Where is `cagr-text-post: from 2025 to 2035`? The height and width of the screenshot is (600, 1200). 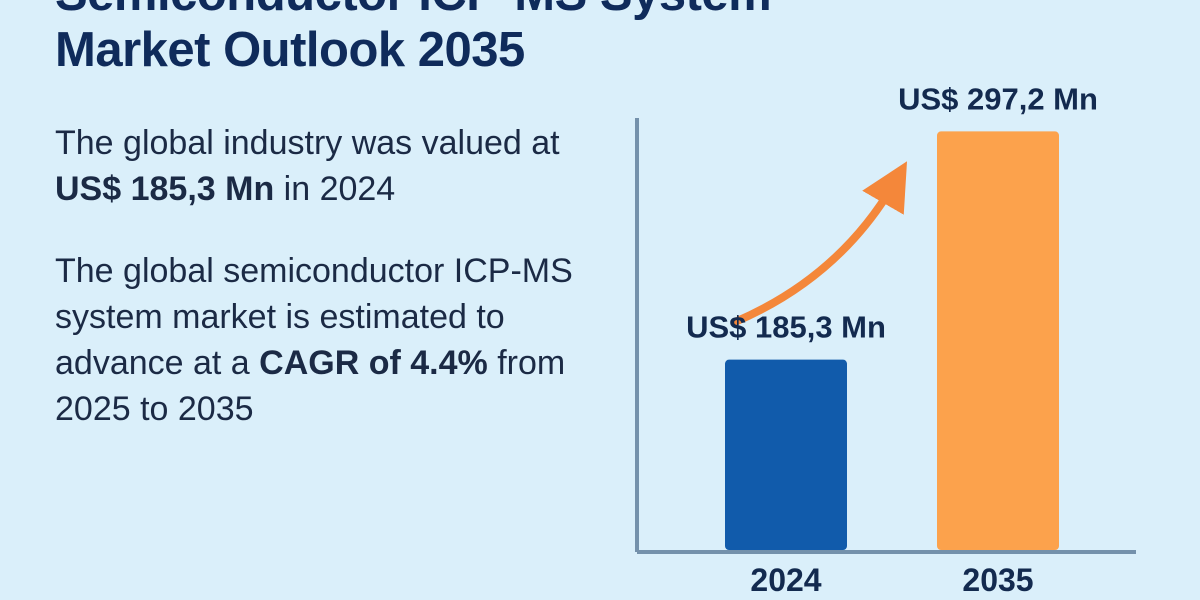 cagr-text-post: from 2025 to 2035 is located at coordinates (310, 386).